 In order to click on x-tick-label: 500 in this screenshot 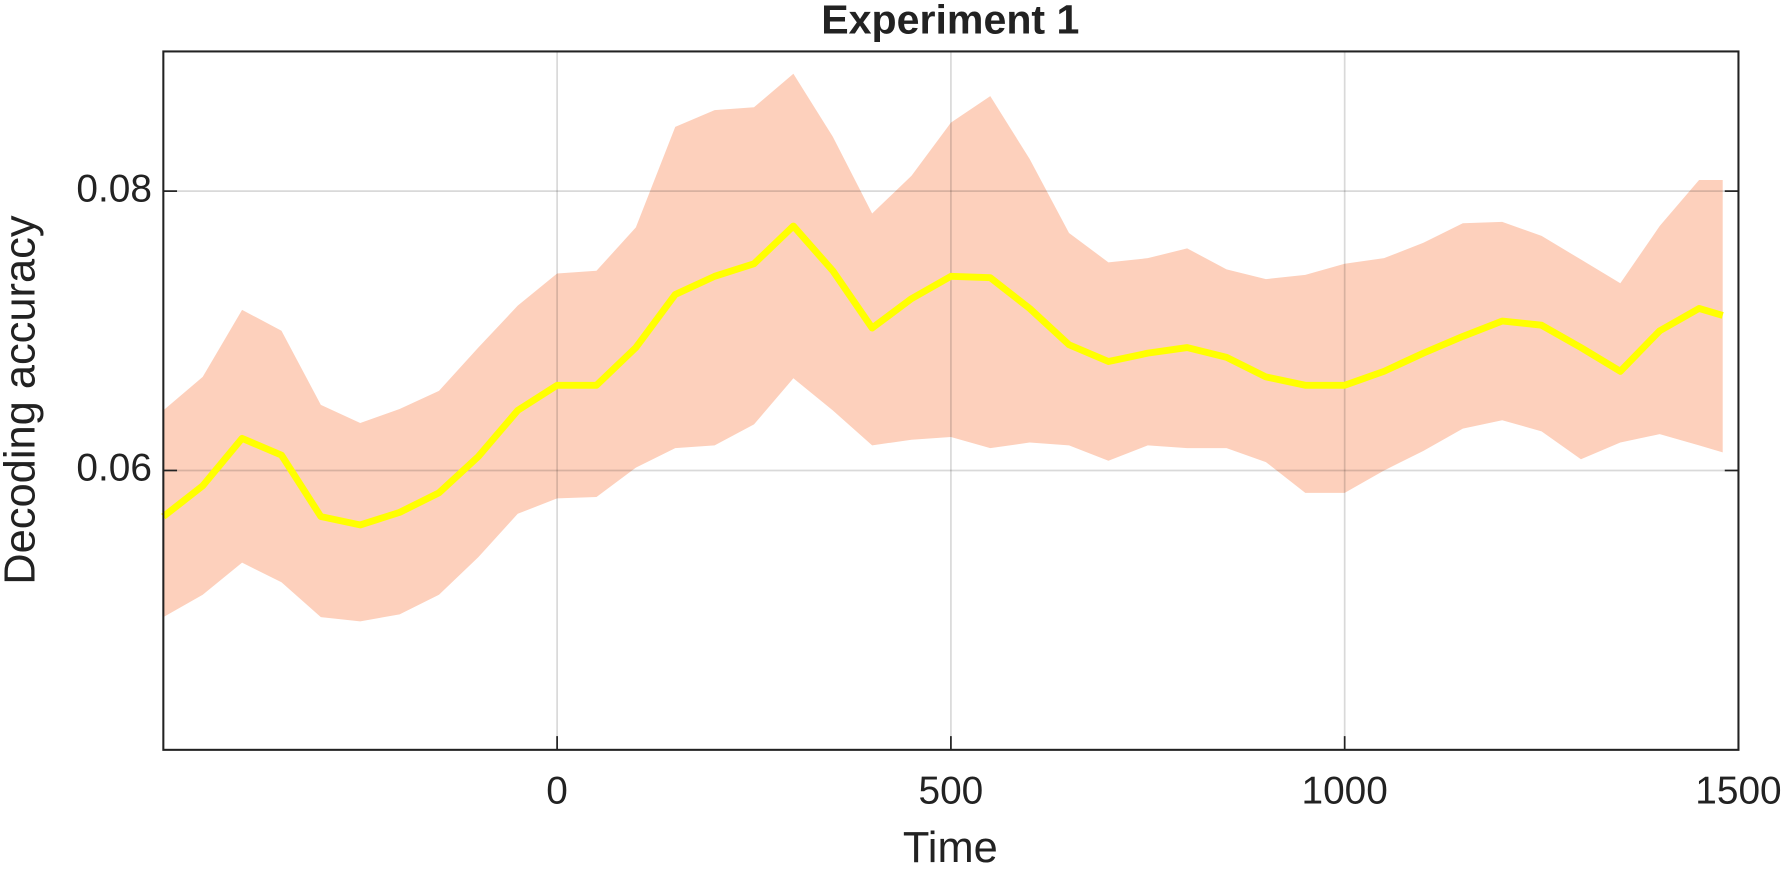, I will do `click(951, 791)`.